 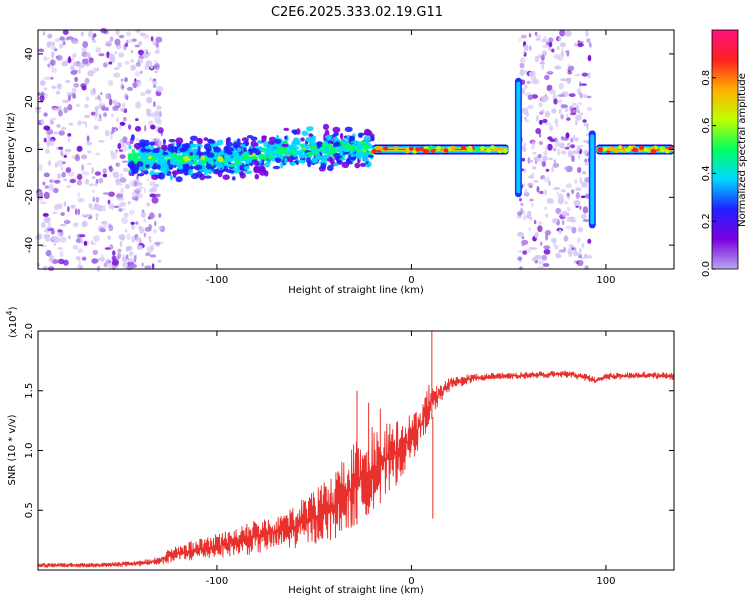 I want to click on y-tick-label: 0.5, so click(x=29, y=510).